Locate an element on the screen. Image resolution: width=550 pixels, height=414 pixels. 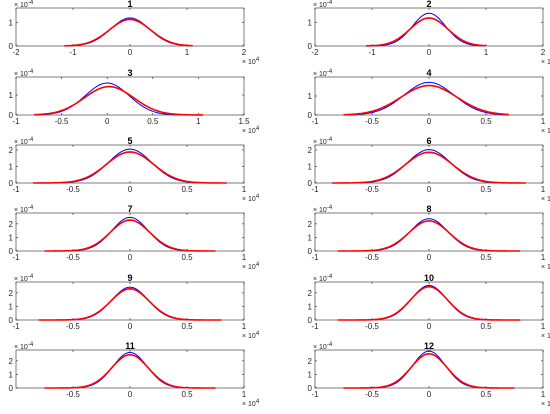
subplot-title: 2 is located at coordinates (428, 4).